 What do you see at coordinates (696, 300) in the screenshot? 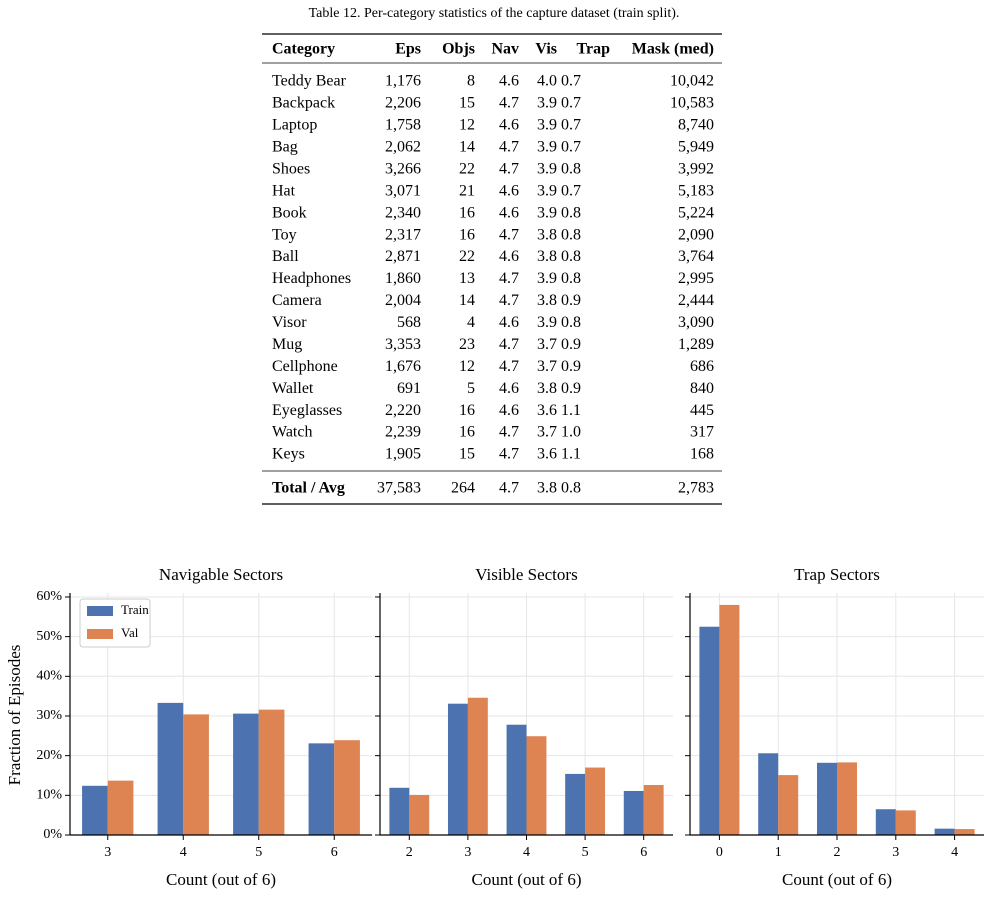
I see `table-cell: 2,444` at bounding box center [696, 300].